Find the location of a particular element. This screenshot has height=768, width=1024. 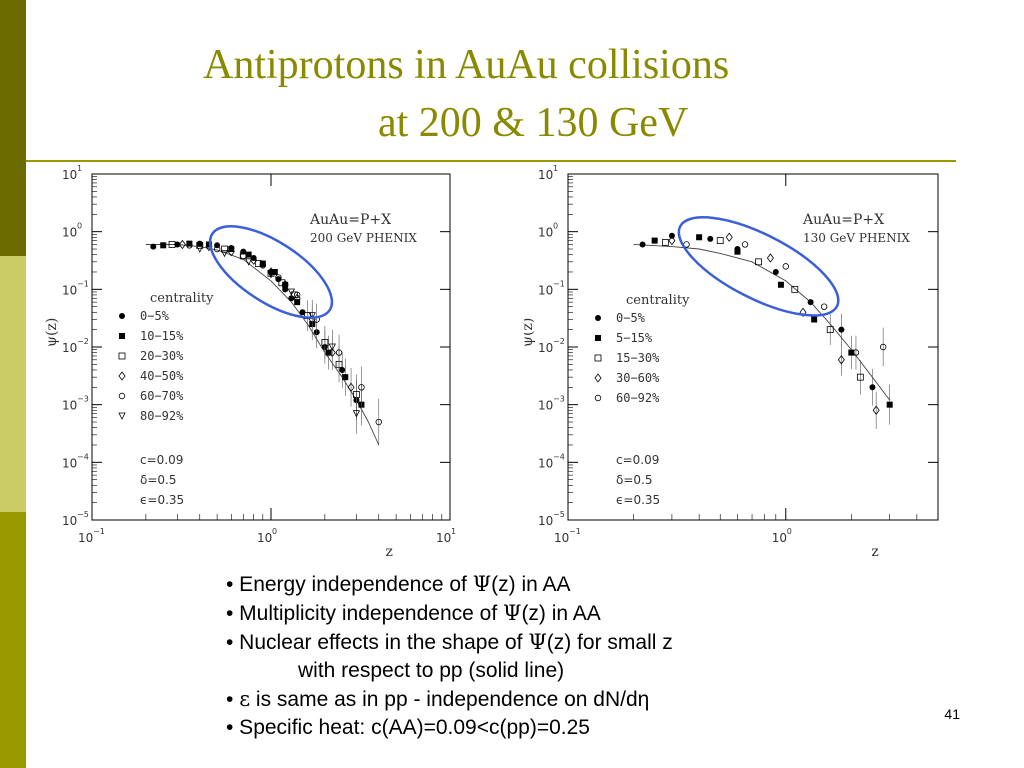

highlight-ellipse is located at coordinates (271, 272).